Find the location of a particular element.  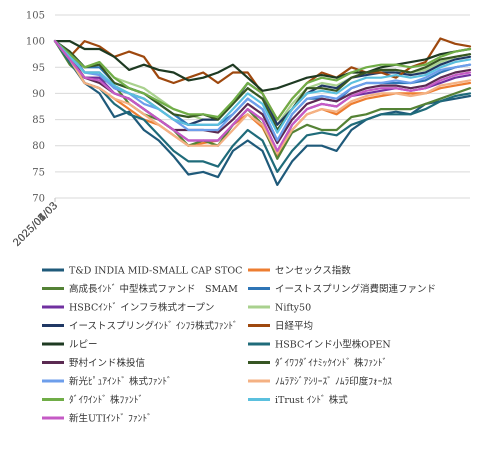

legend-label: T&D INDIA MID-SMALL CAP STOC is located at coordinates (155, 271).